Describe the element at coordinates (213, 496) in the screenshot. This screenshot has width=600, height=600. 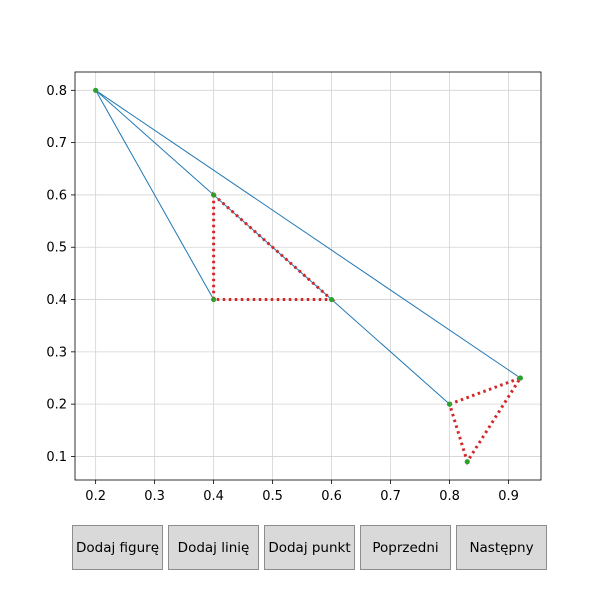
I see `x-tick-label: 0.4` at that location.